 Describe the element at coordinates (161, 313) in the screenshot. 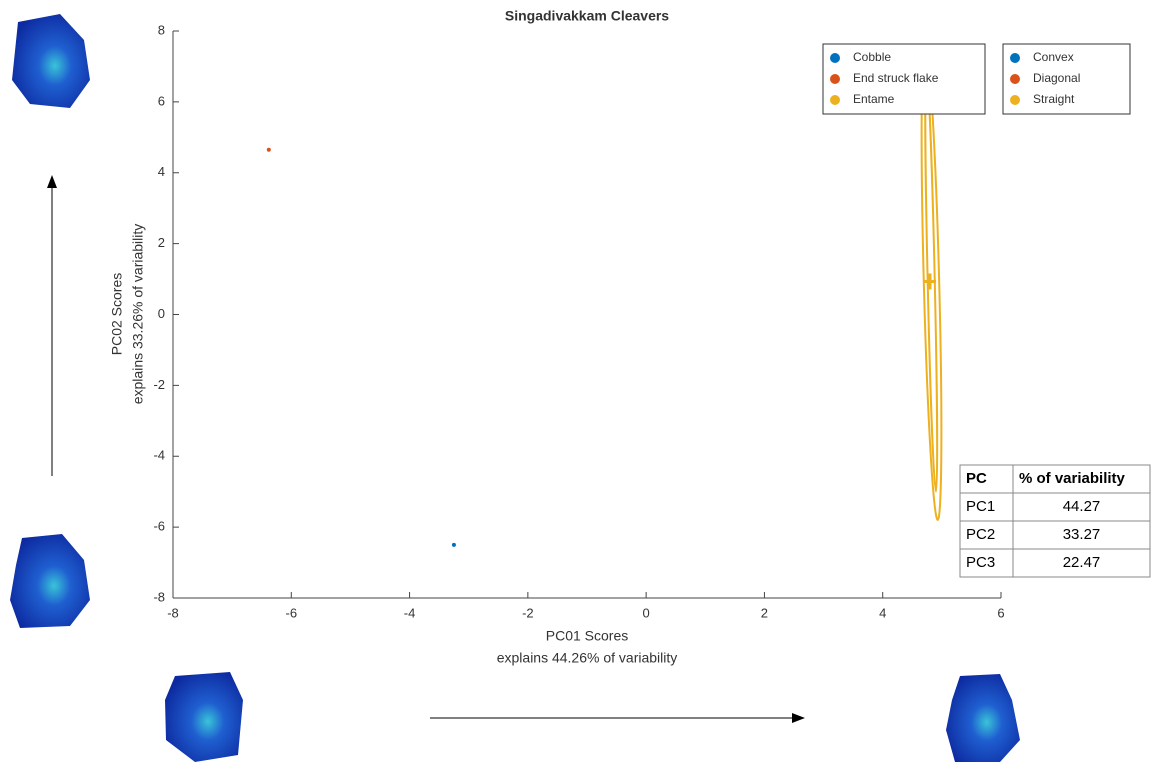

I see `y-tick-label: 0` at that location.